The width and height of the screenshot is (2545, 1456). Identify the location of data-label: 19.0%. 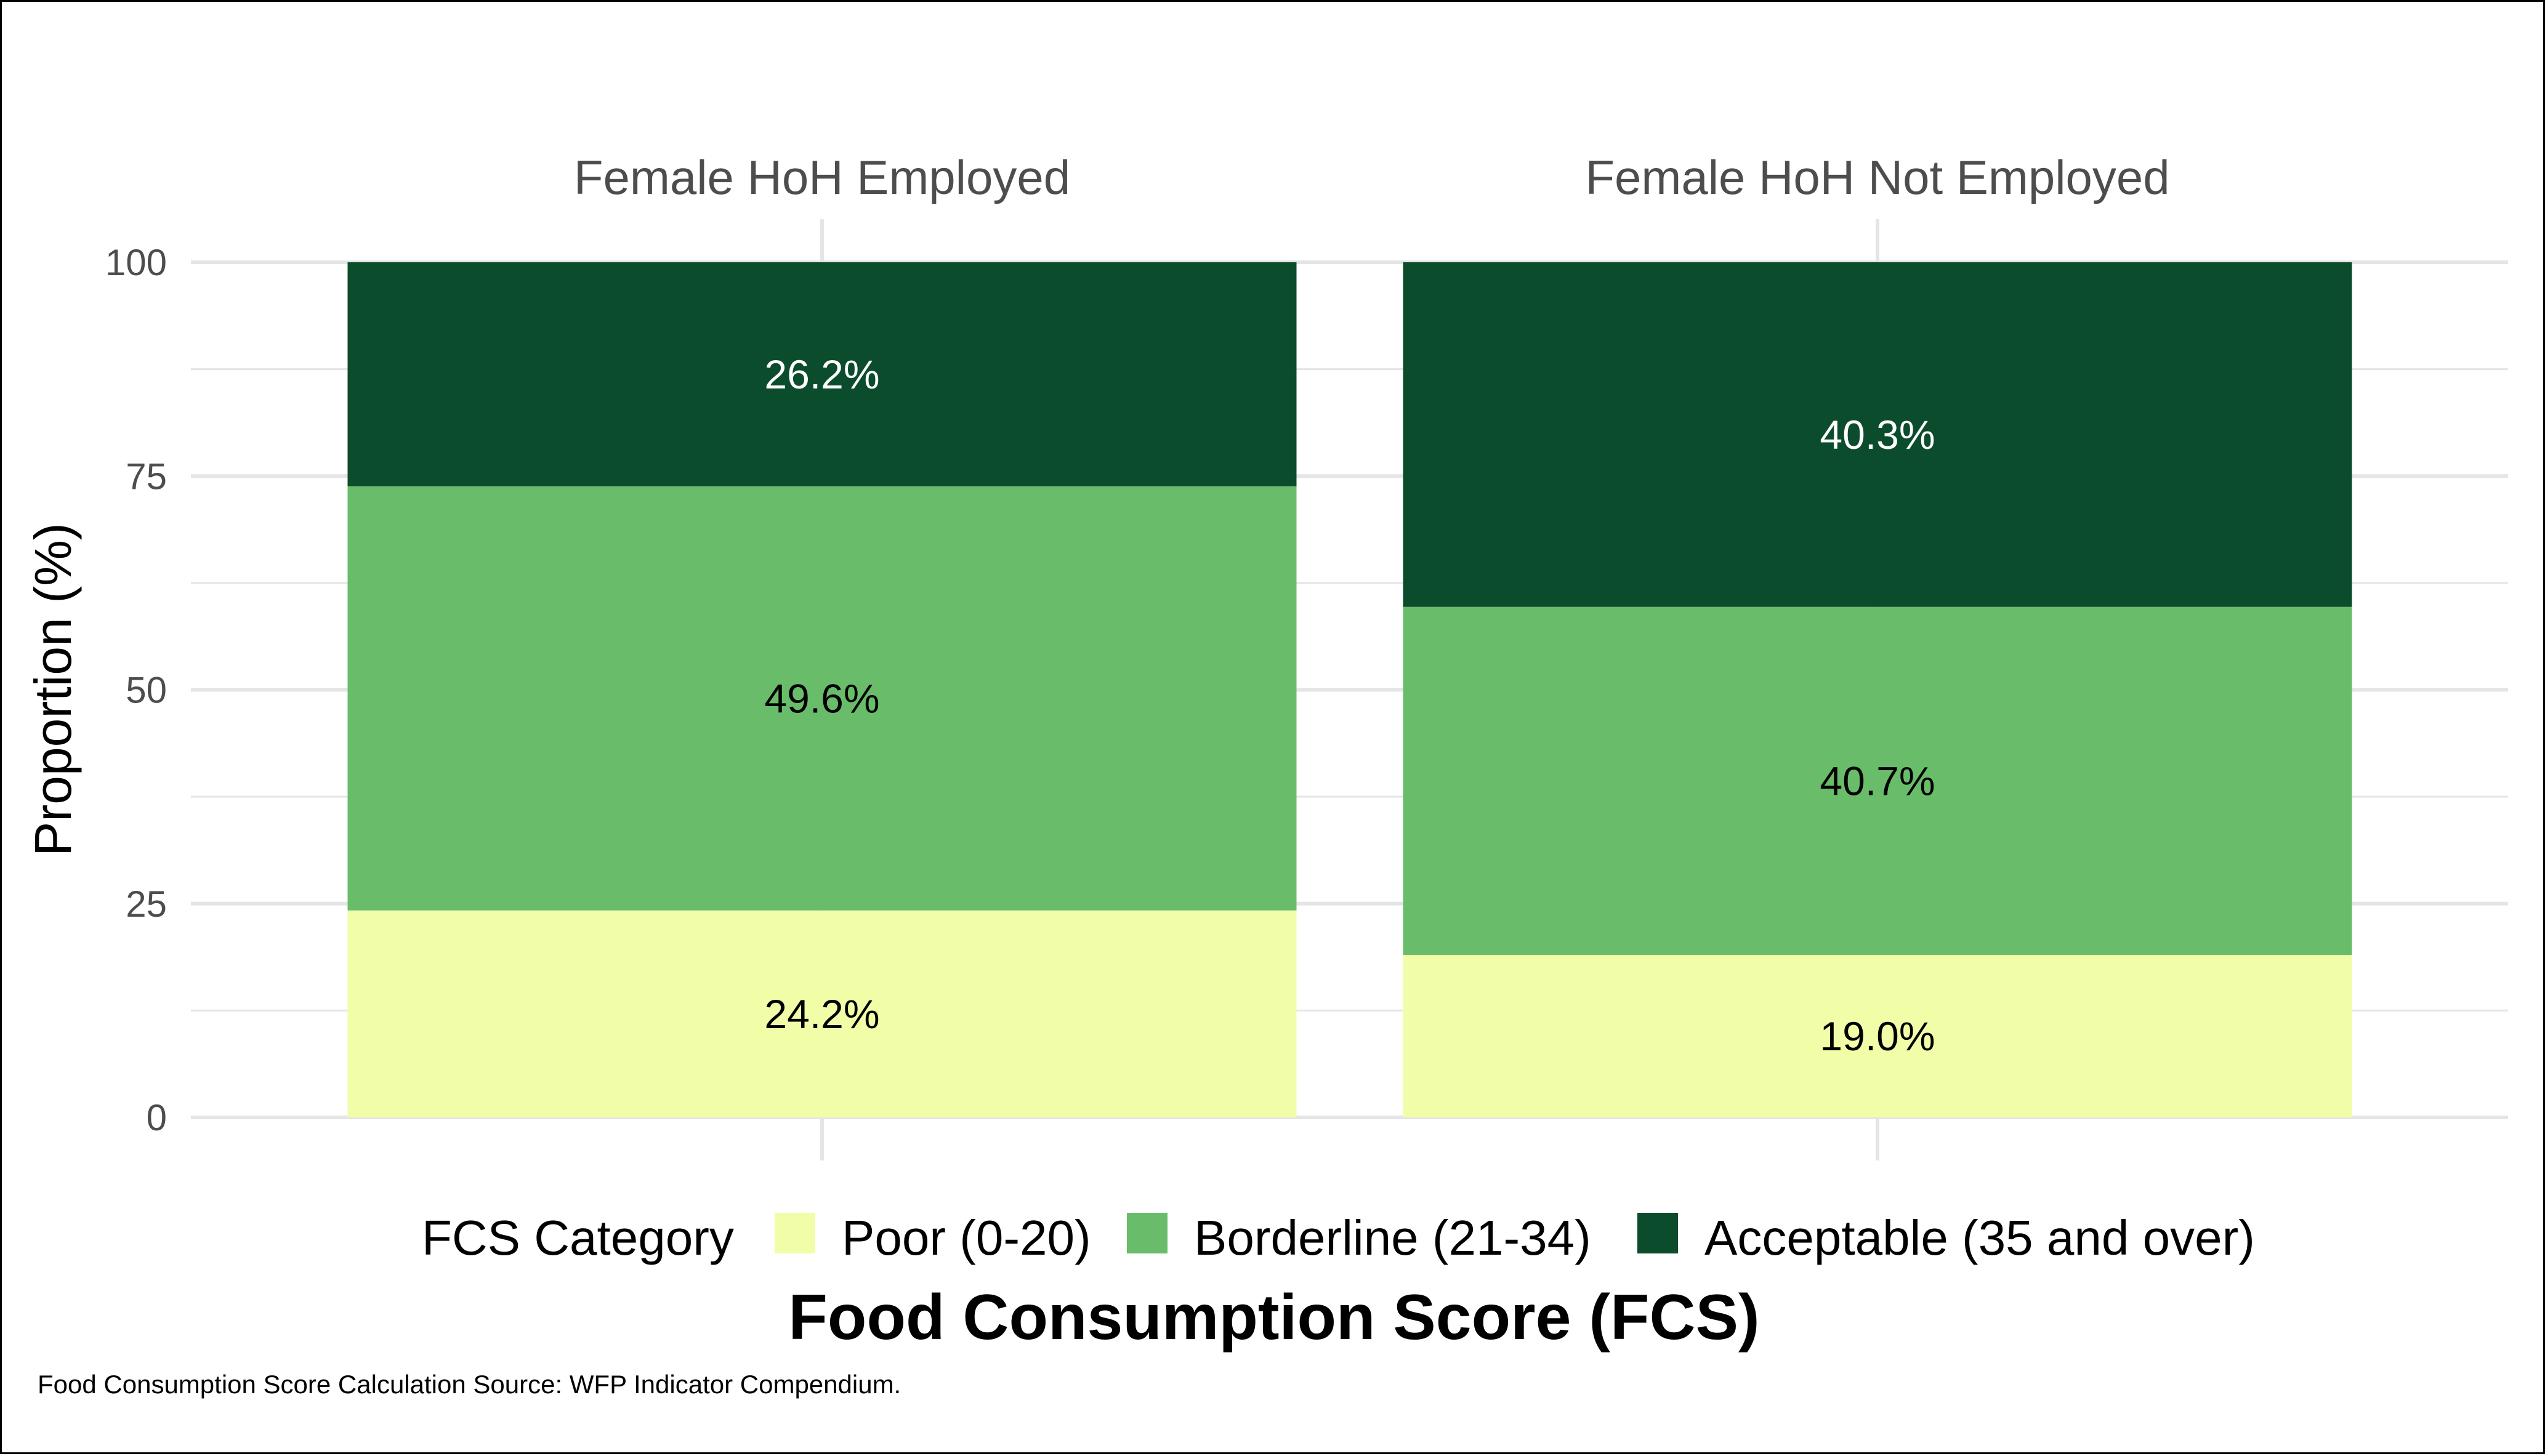
(1878, 1036).